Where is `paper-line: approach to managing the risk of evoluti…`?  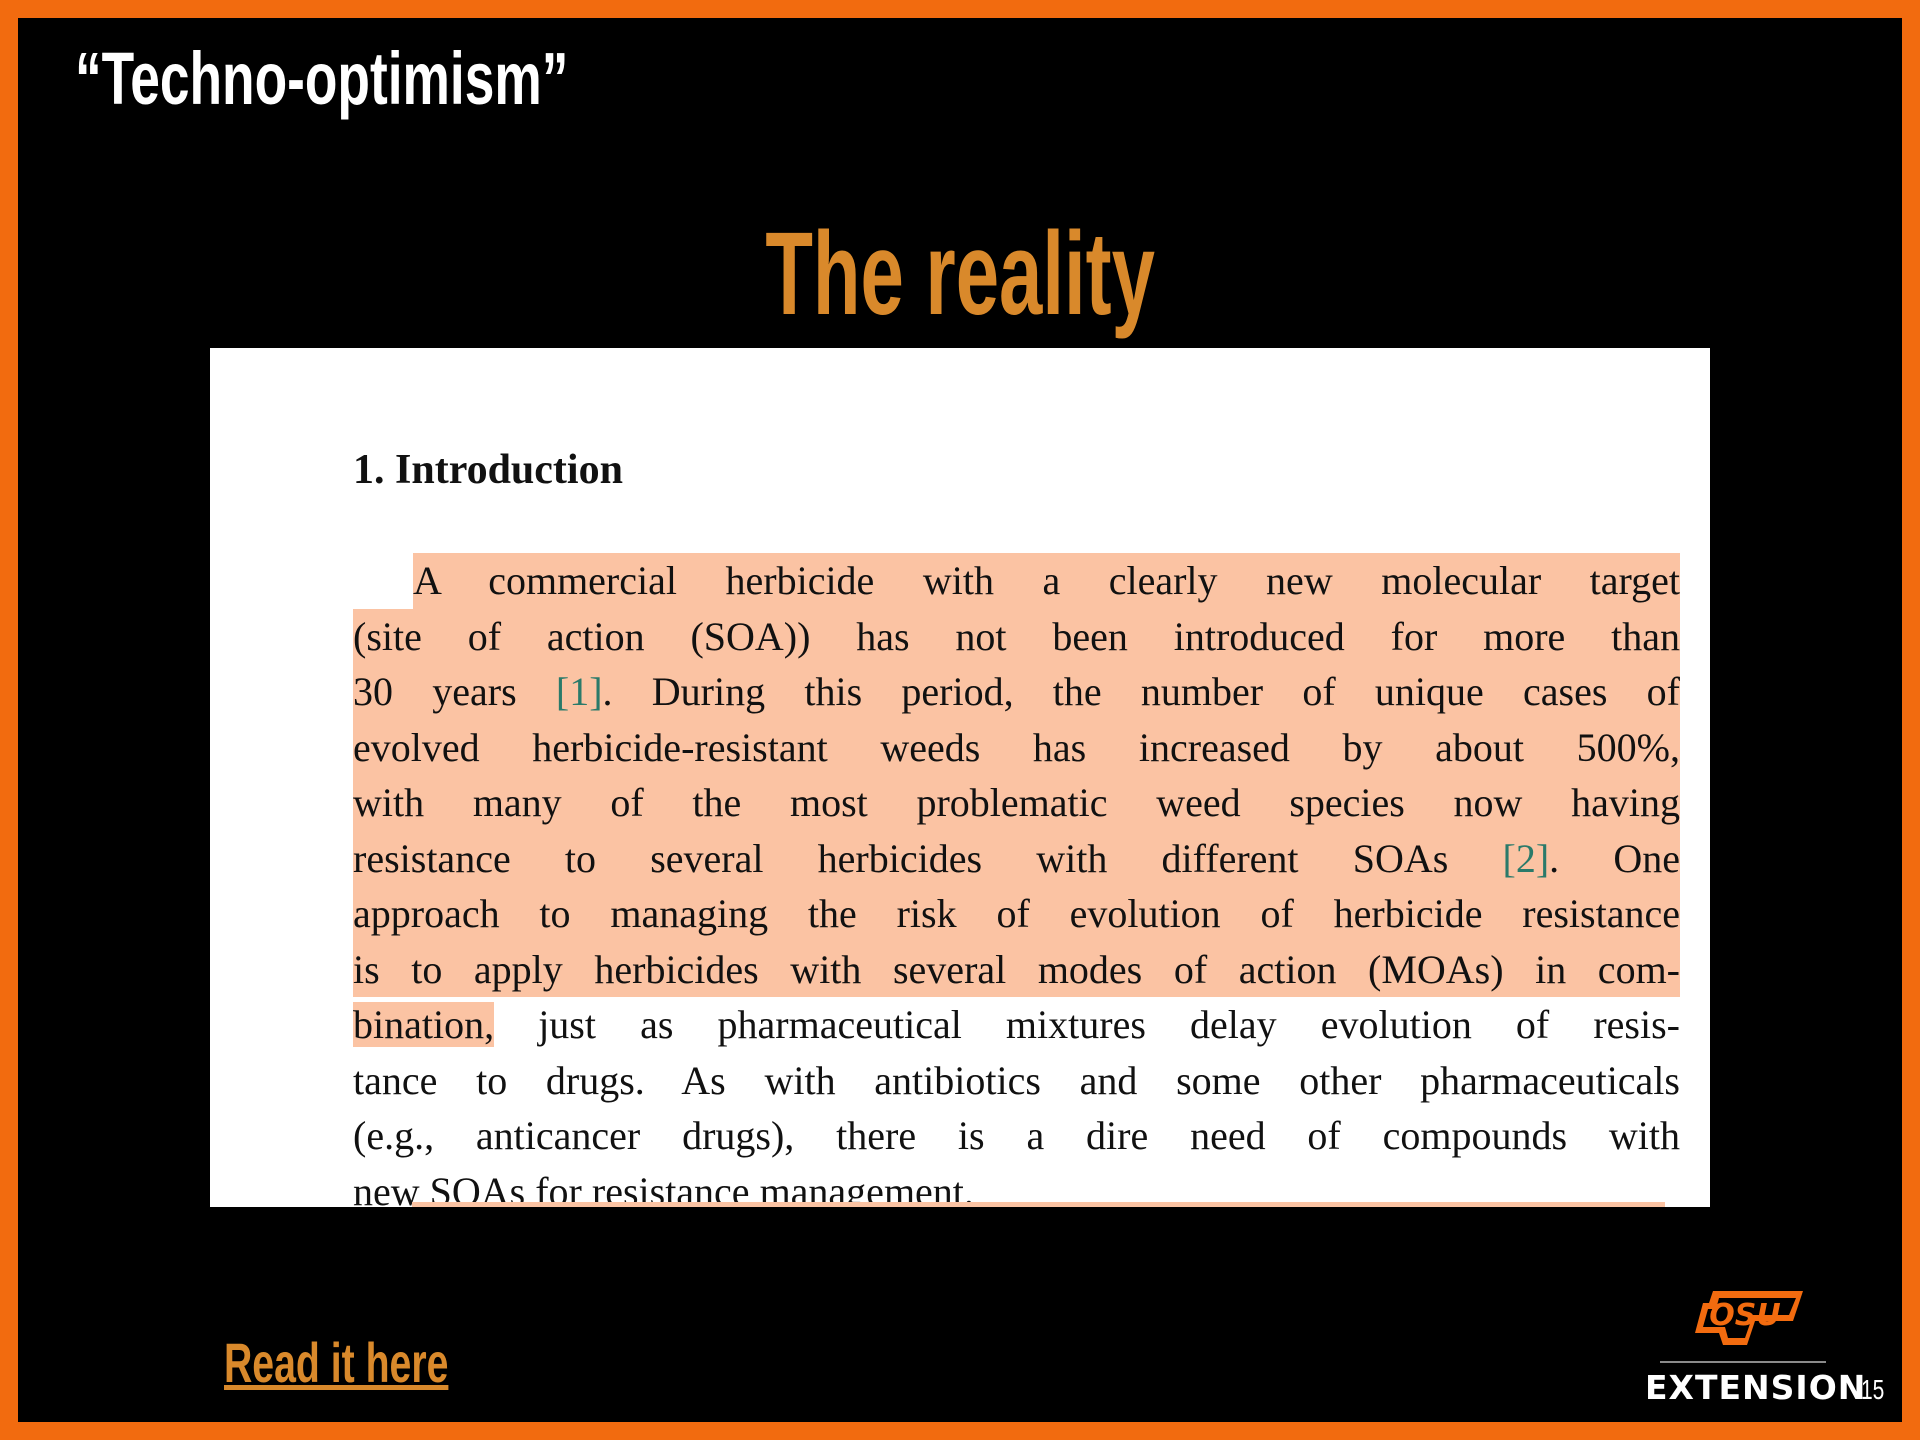 paper-line: approach to managing the risk of evoluti… is located at coordinates (1016, 914).